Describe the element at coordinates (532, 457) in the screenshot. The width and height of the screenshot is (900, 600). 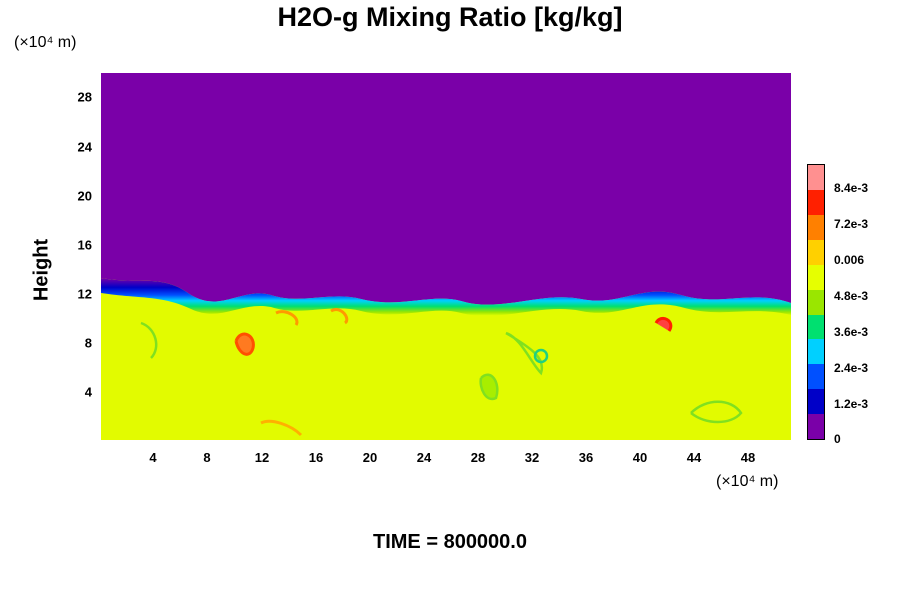
I see `x-tick-label: 32` at that location.